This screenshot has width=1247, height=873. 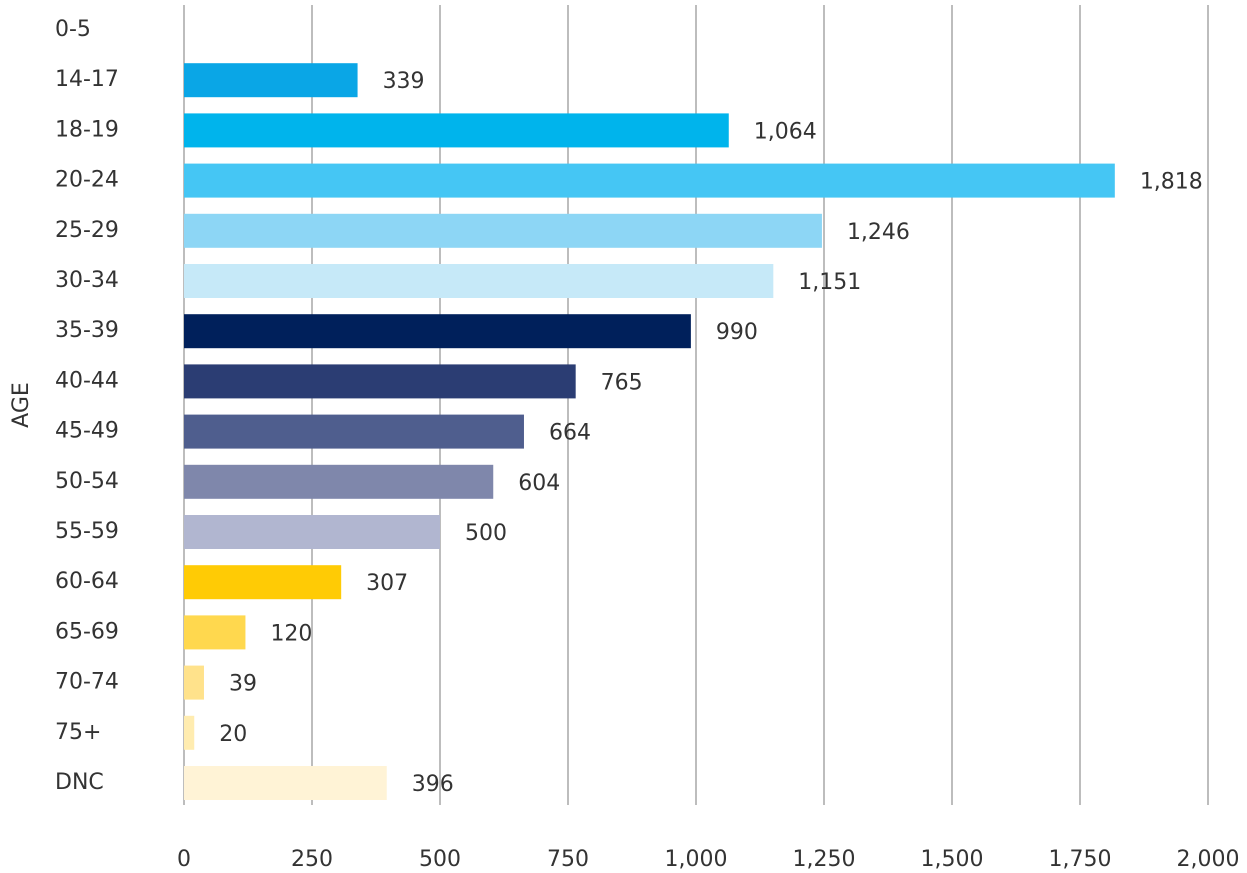 What do you see at coordinates (570, 433) in the screenshot?
I see `value-label: 664` at bounding box center [570, 433].